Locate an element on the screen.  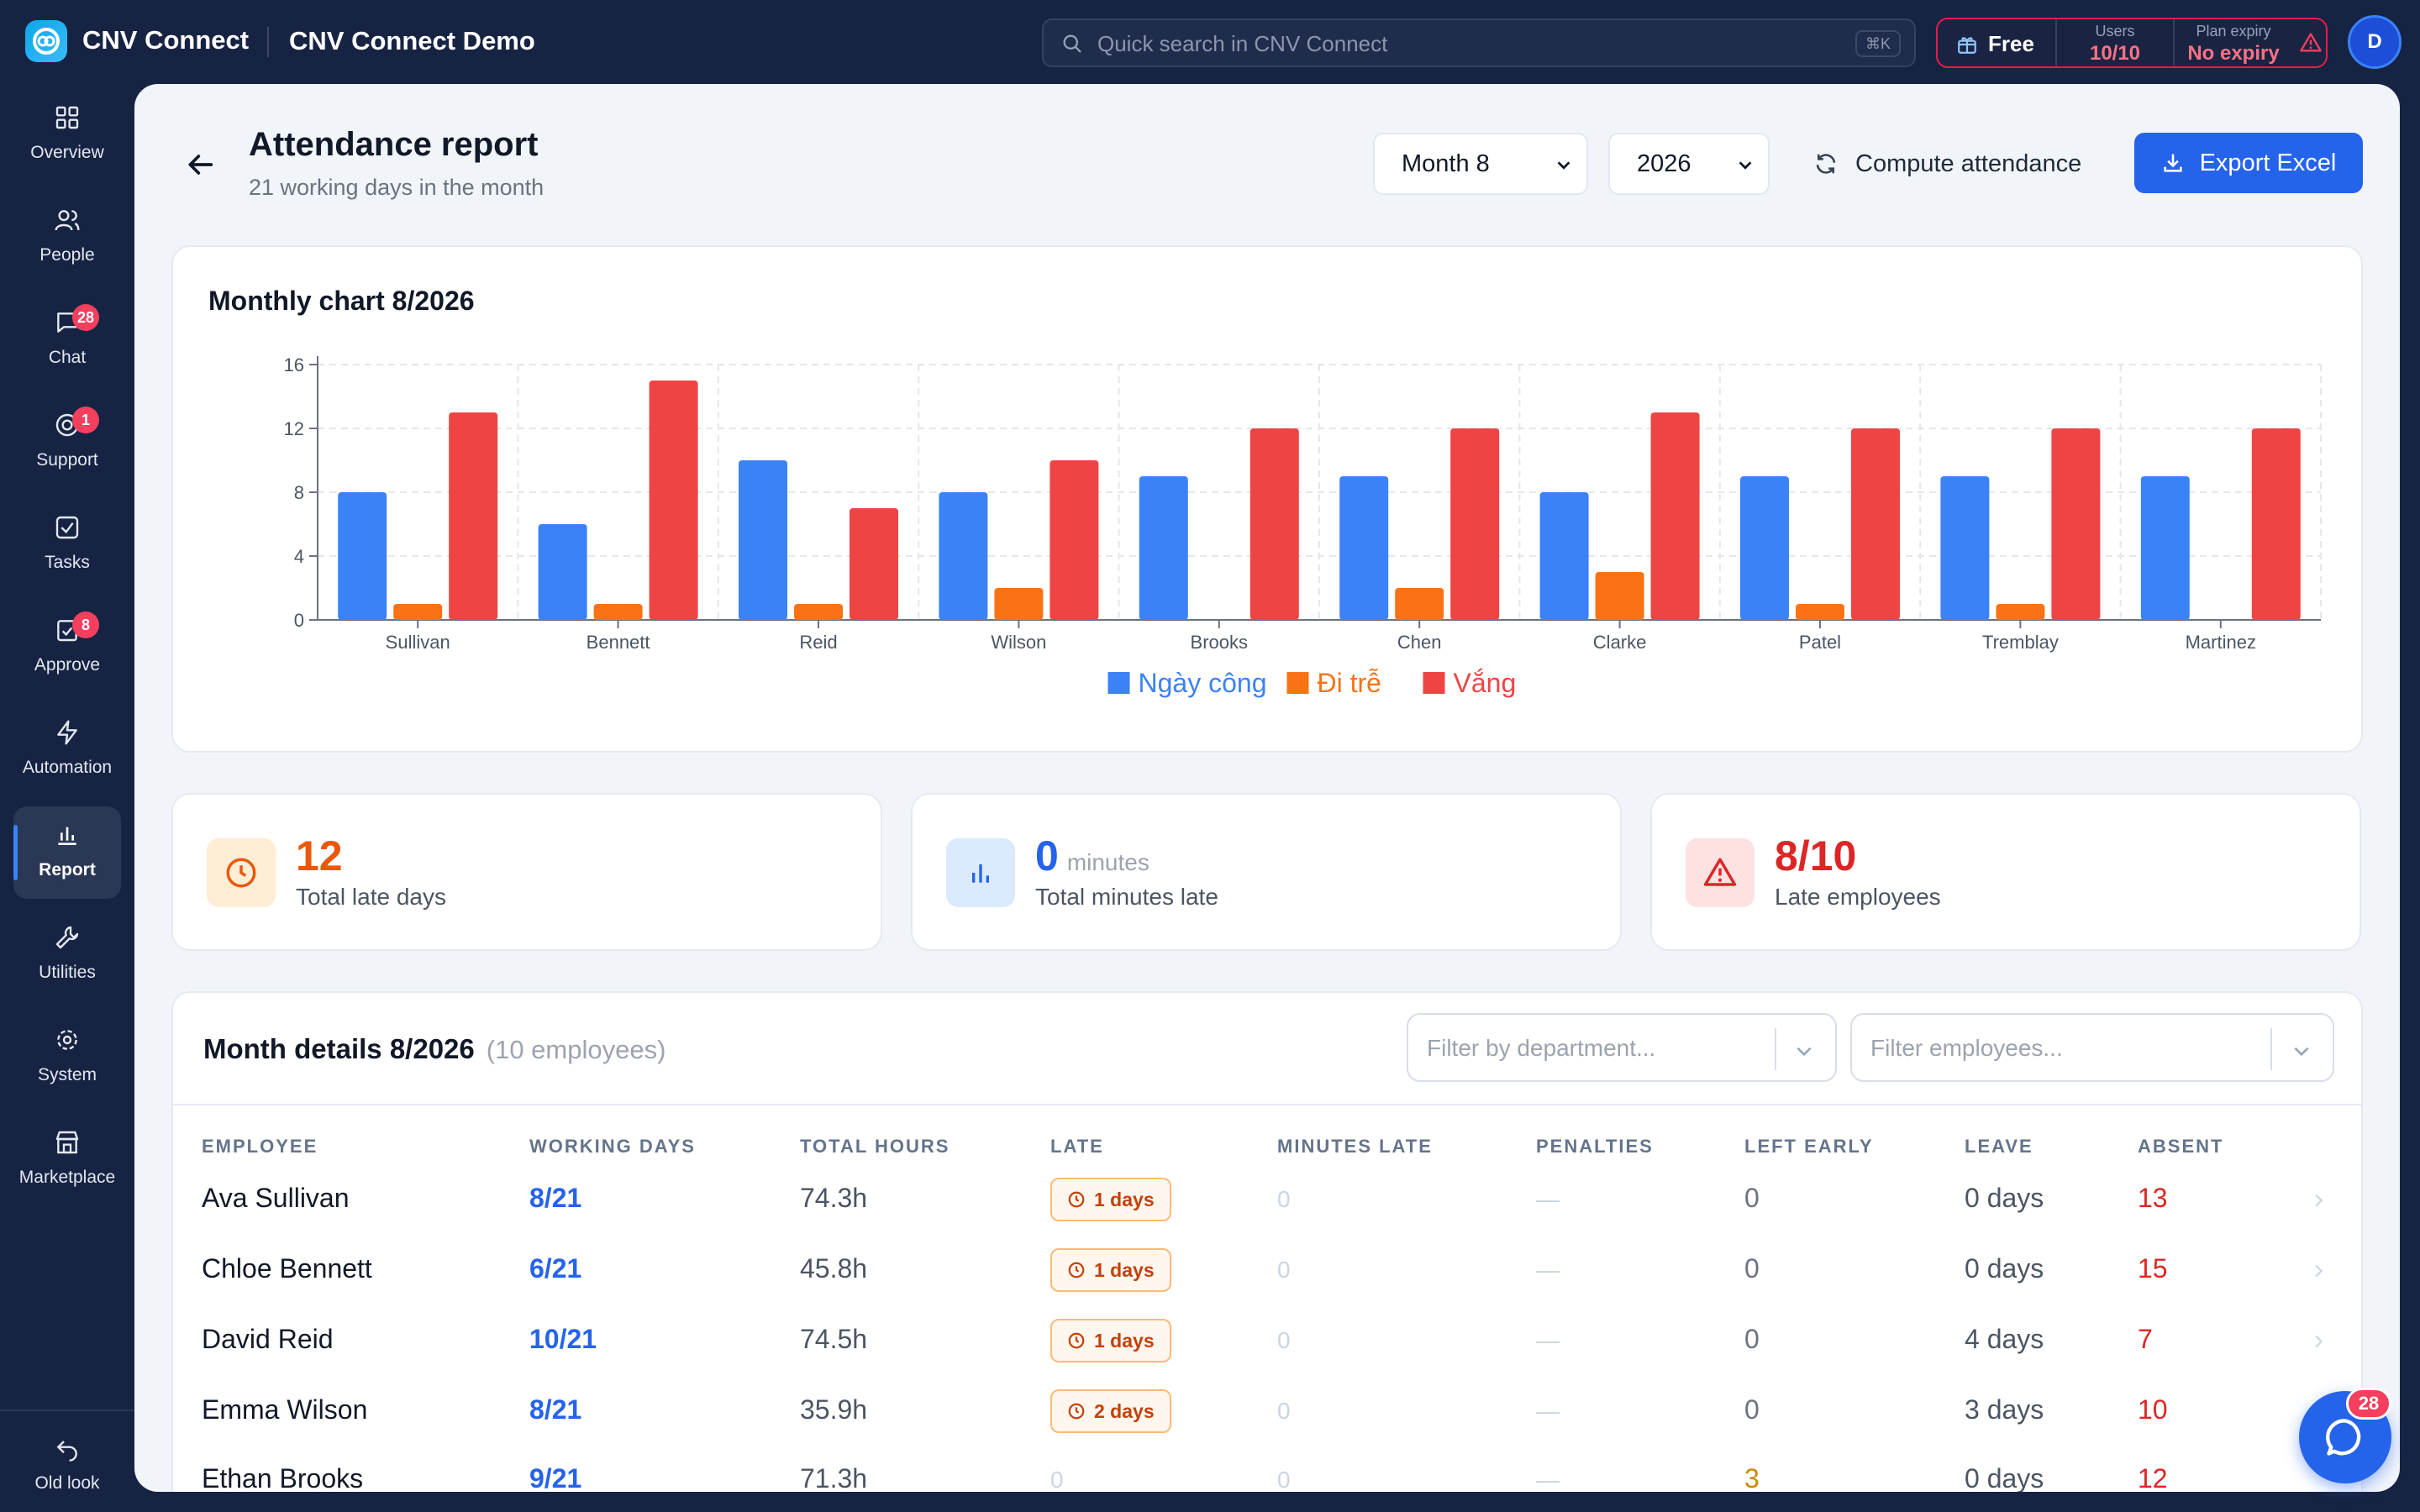
total-hours: 45.8h is located at coordinates (834, 1268).